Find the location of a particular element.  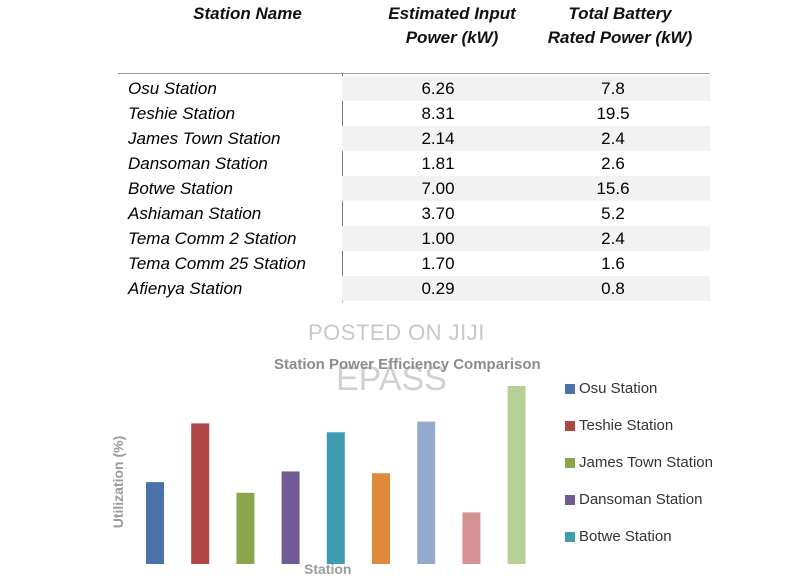

bar-teshie-station is located at coordinates (200, 493).